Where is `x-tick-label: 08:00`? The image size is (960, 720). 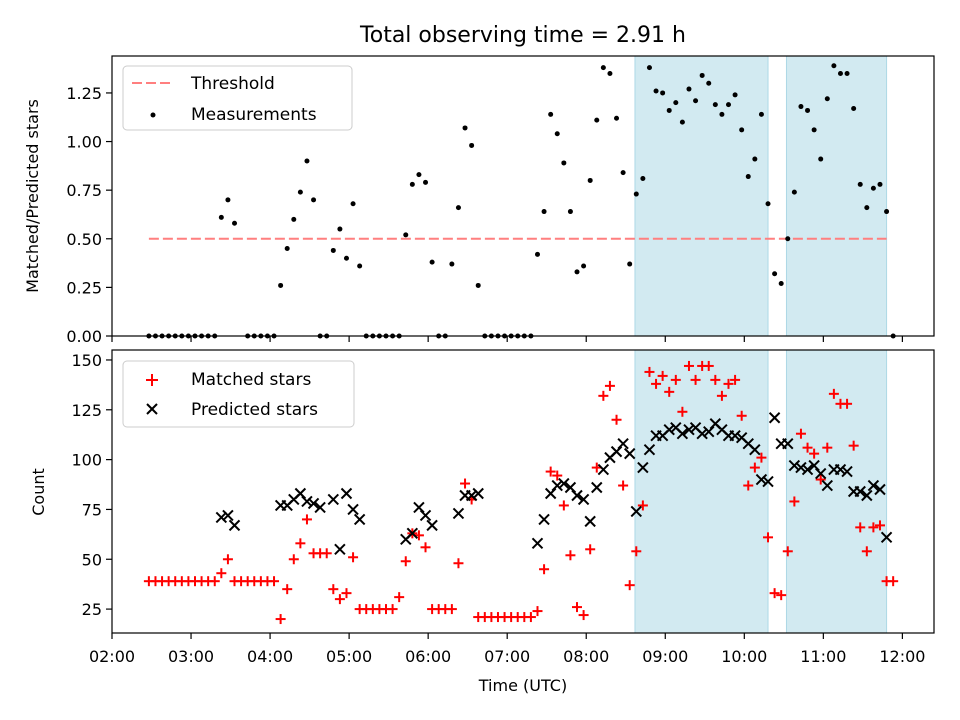
x-tick-label: 08:00 is located at coordinates (586, 656).